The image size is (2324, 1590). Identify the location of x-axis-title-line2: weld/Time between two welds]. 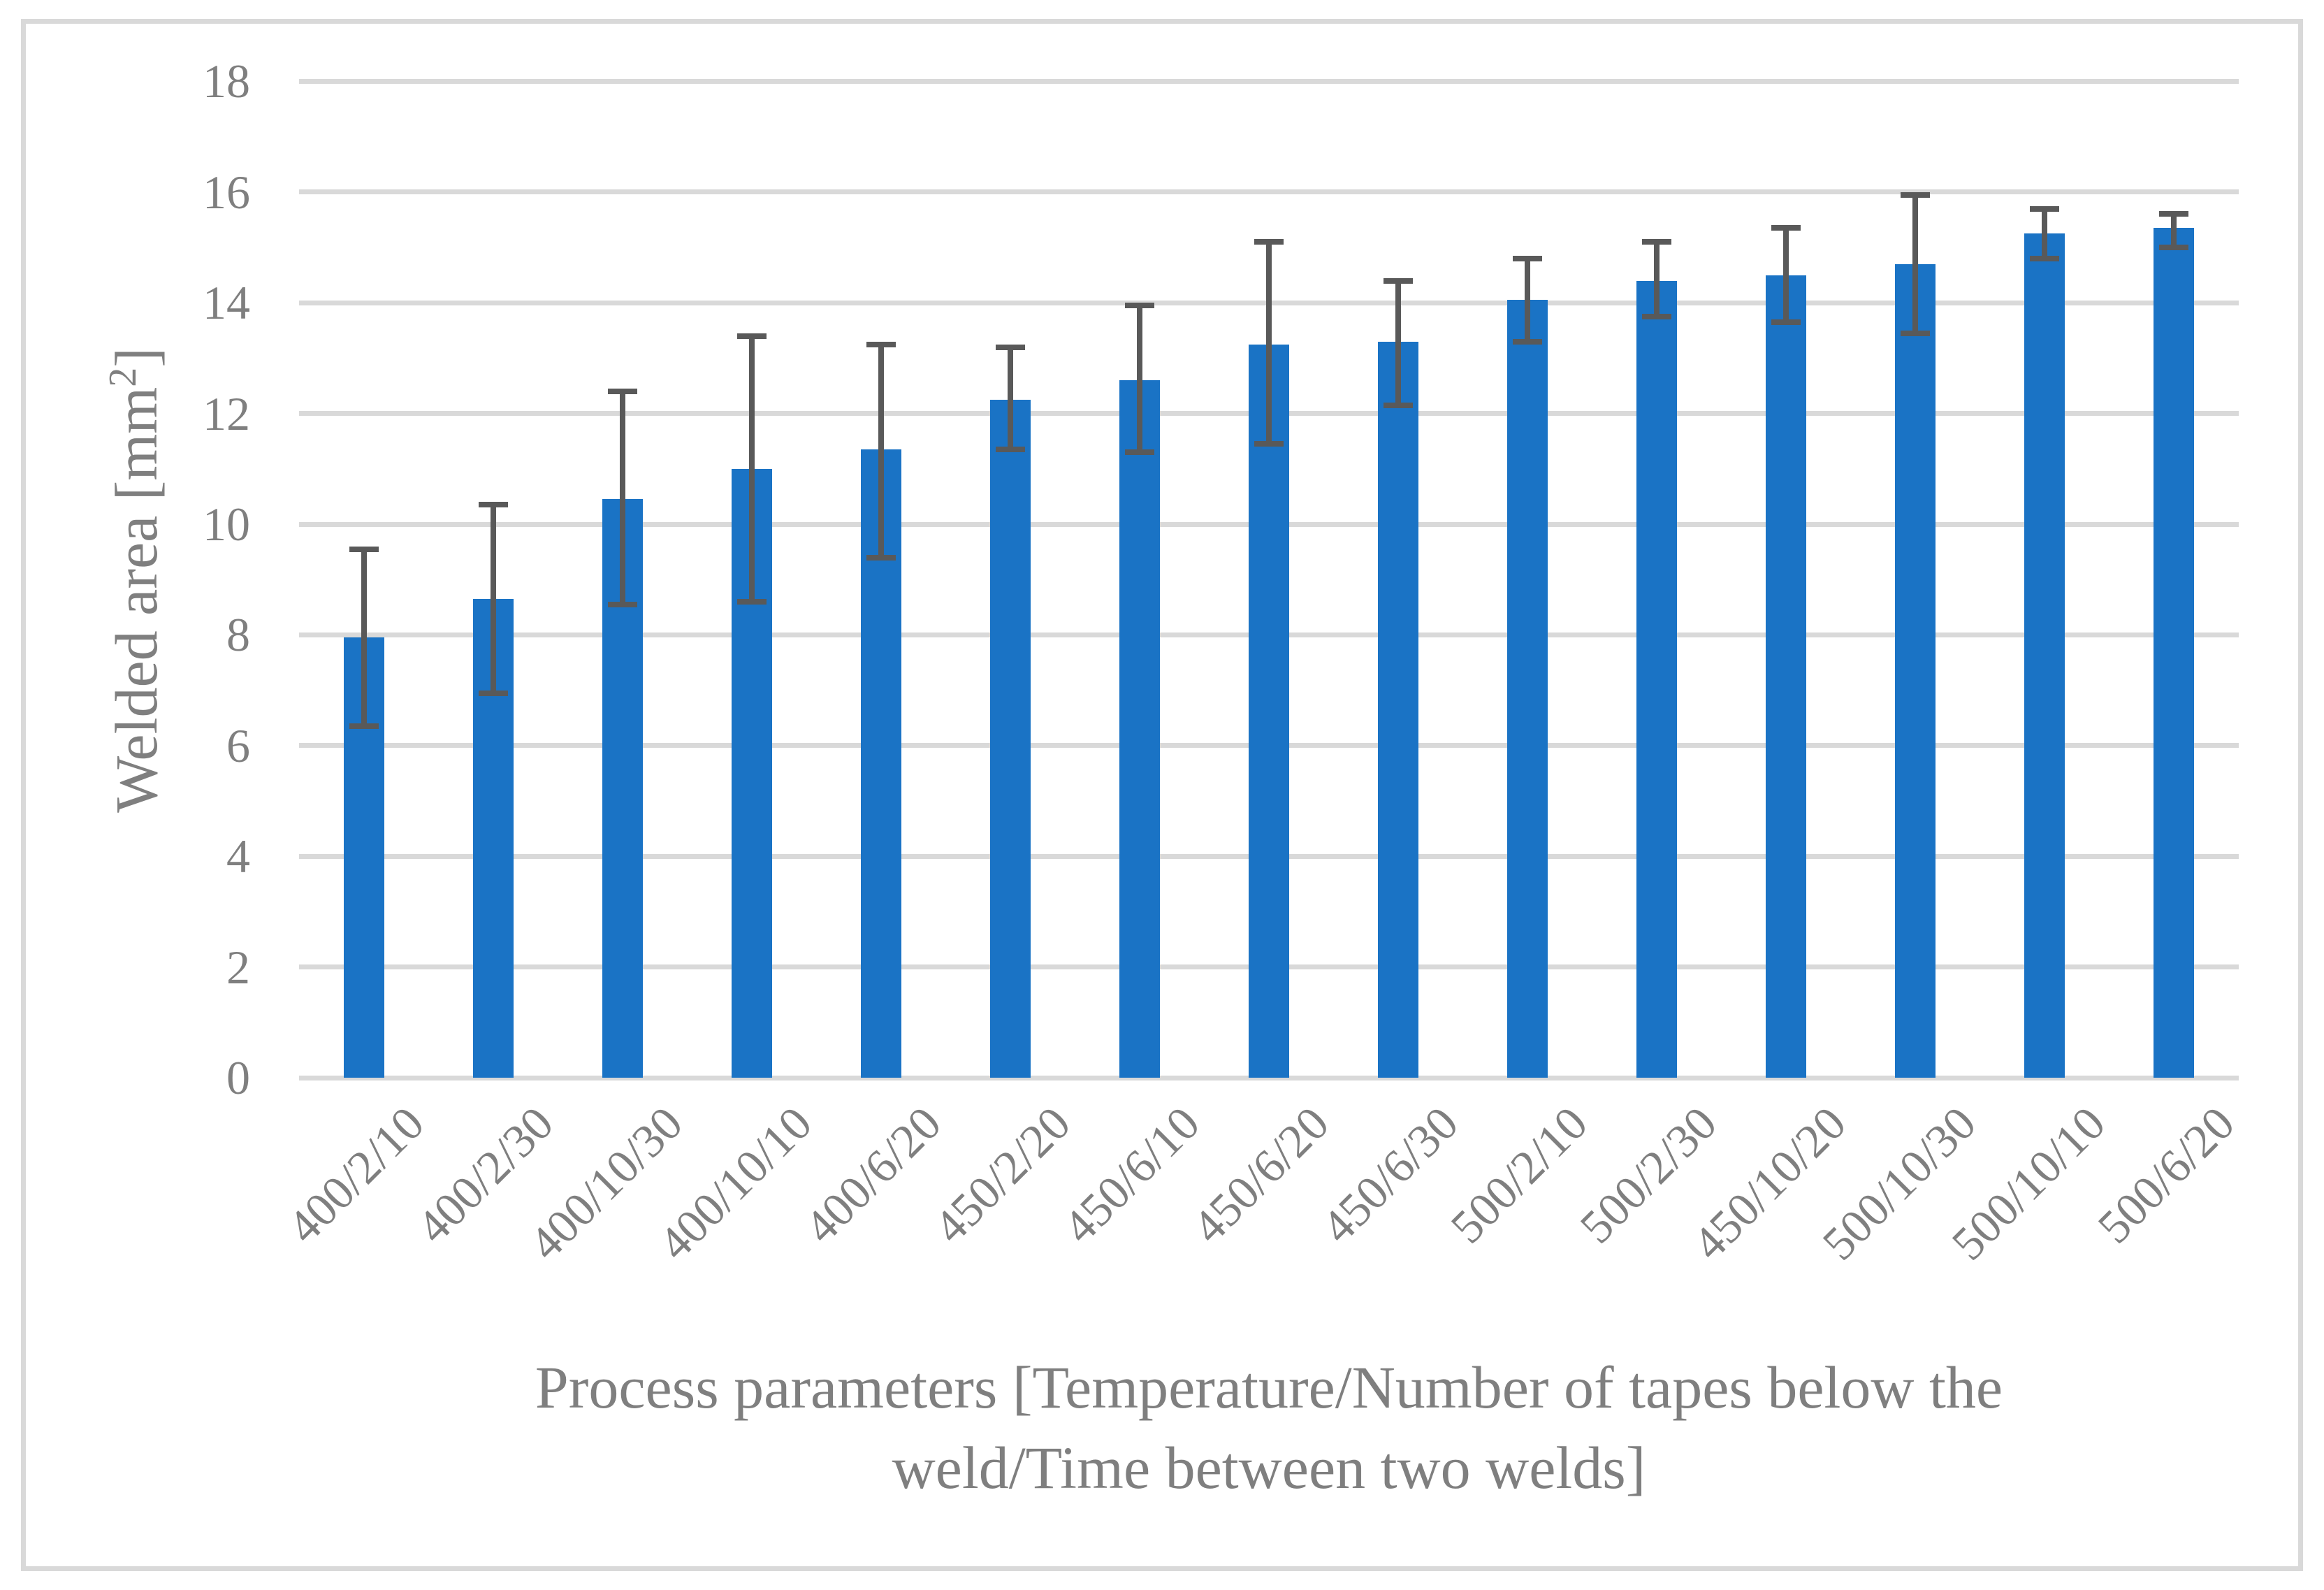
(1269, 1467).